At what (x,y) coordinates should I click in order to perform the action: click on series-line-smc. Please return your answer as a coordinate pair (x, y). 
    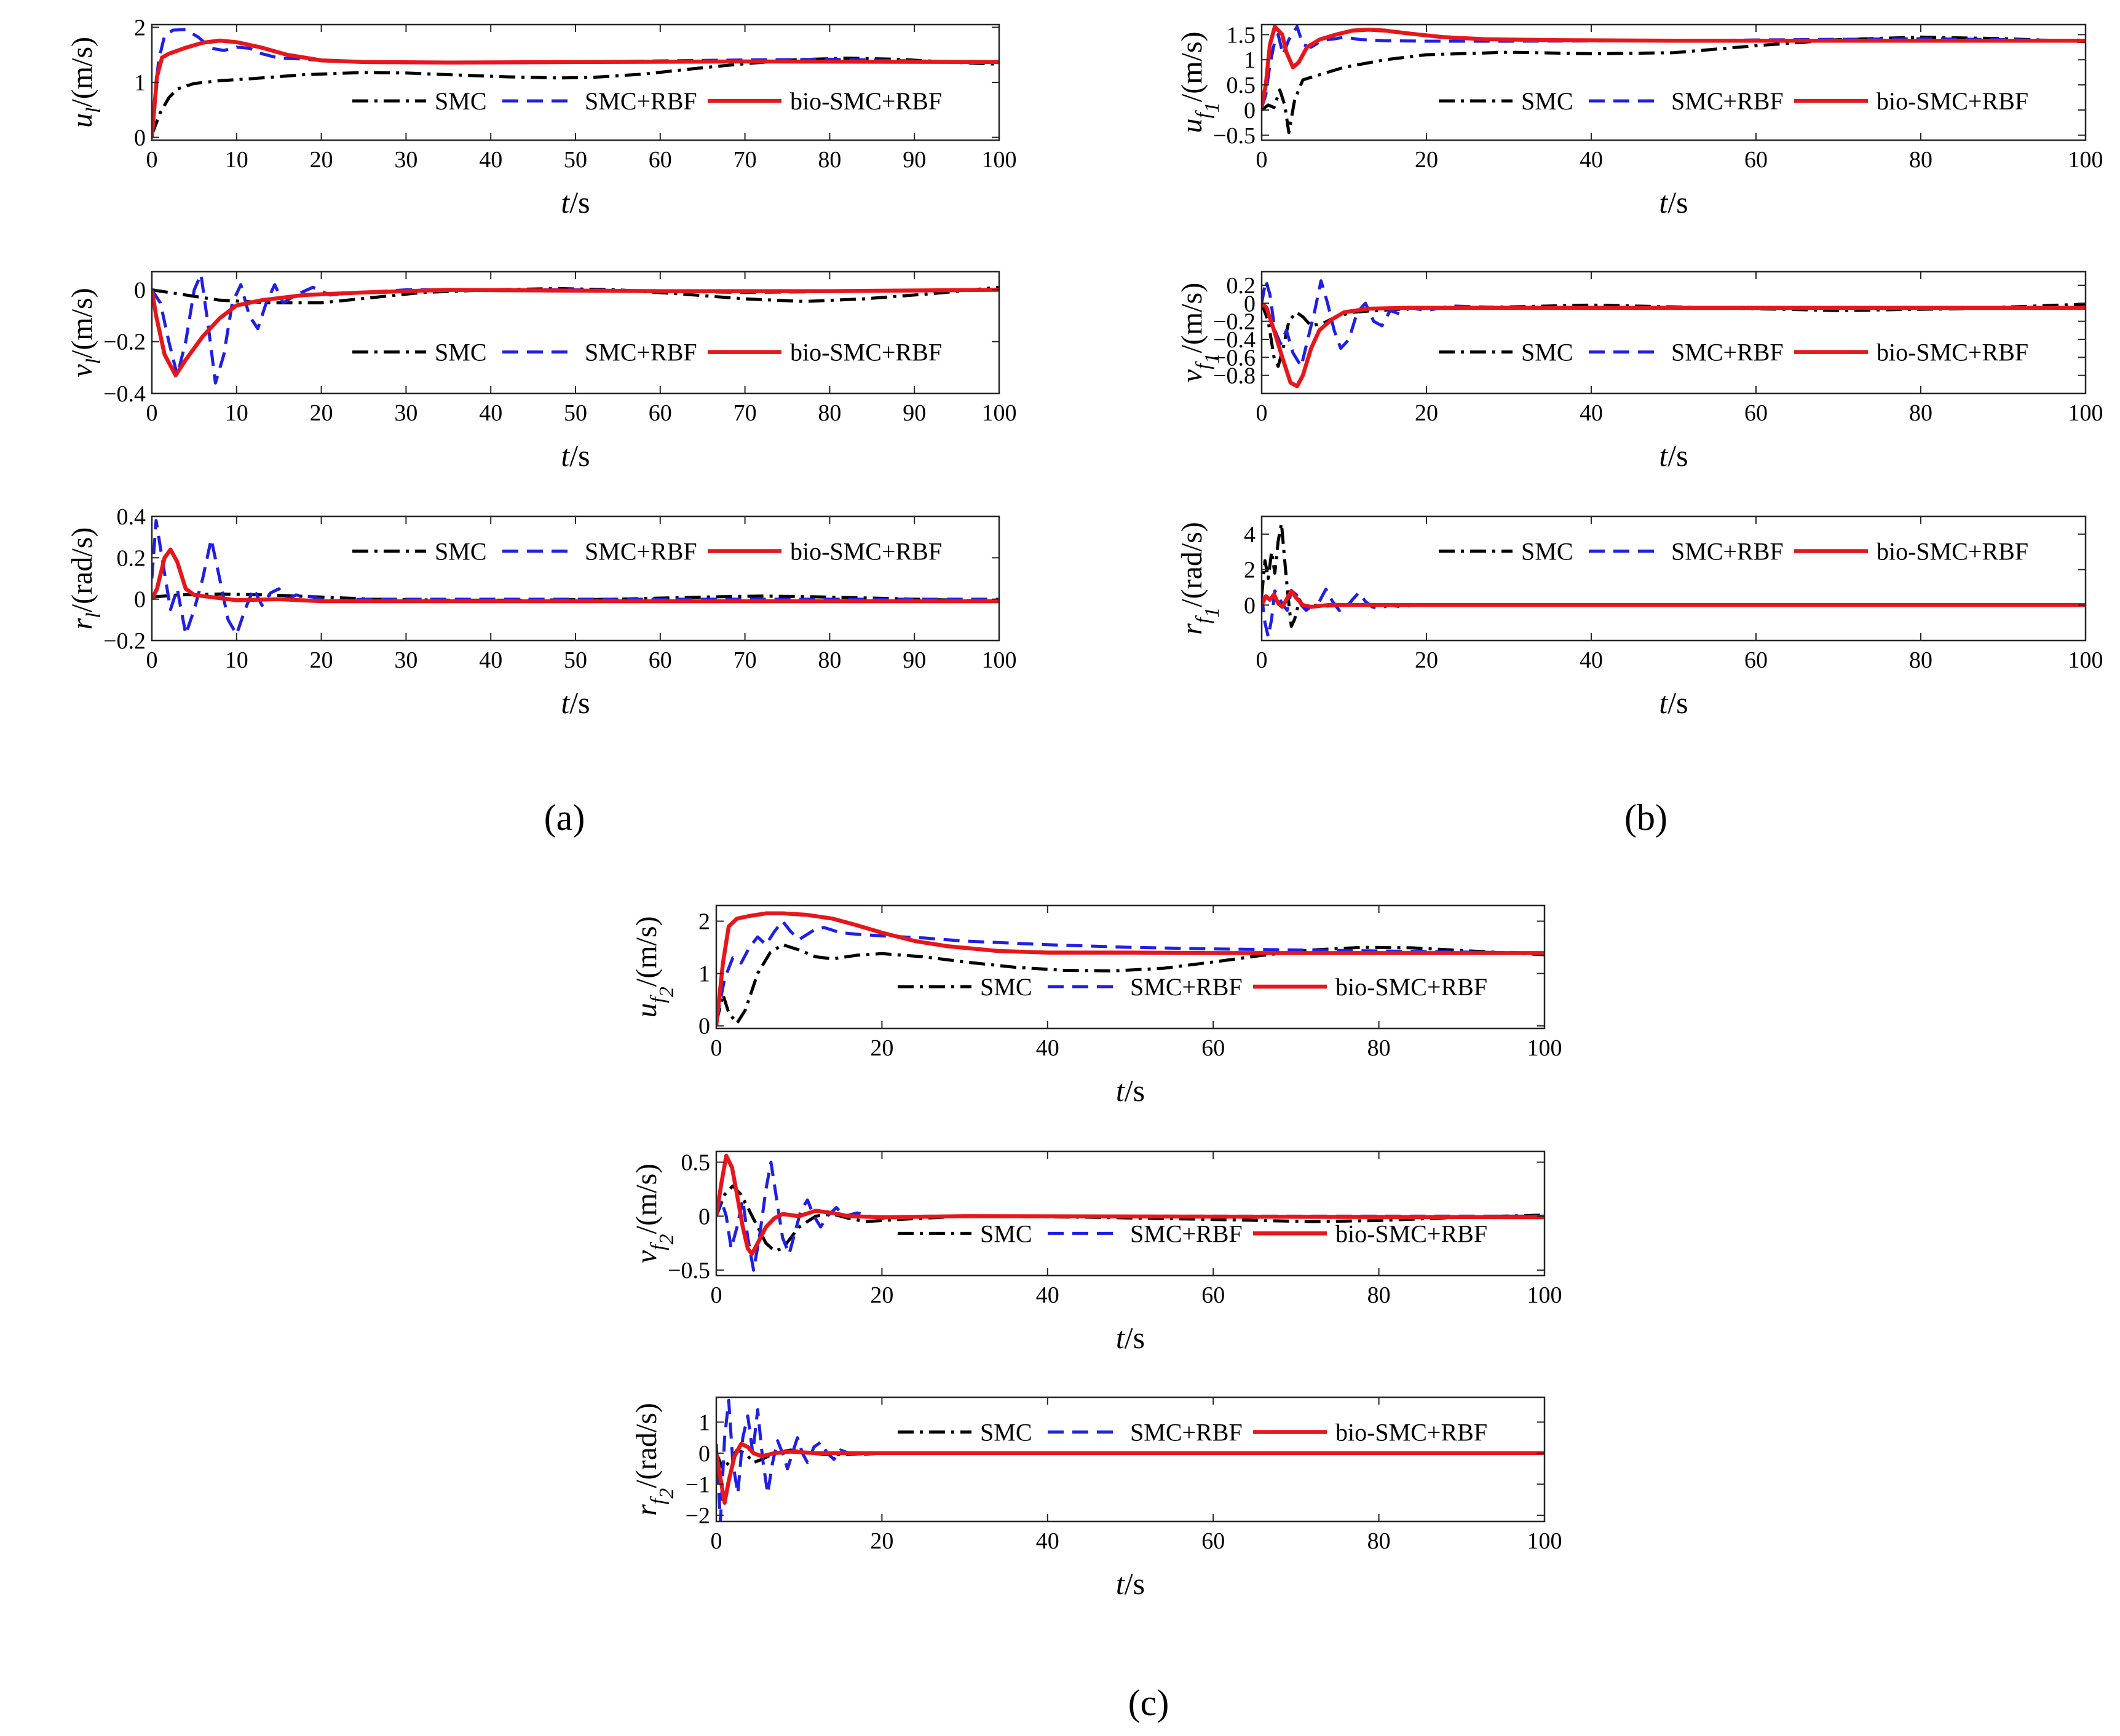
    Looking at the image, I should click on (1130, 984).